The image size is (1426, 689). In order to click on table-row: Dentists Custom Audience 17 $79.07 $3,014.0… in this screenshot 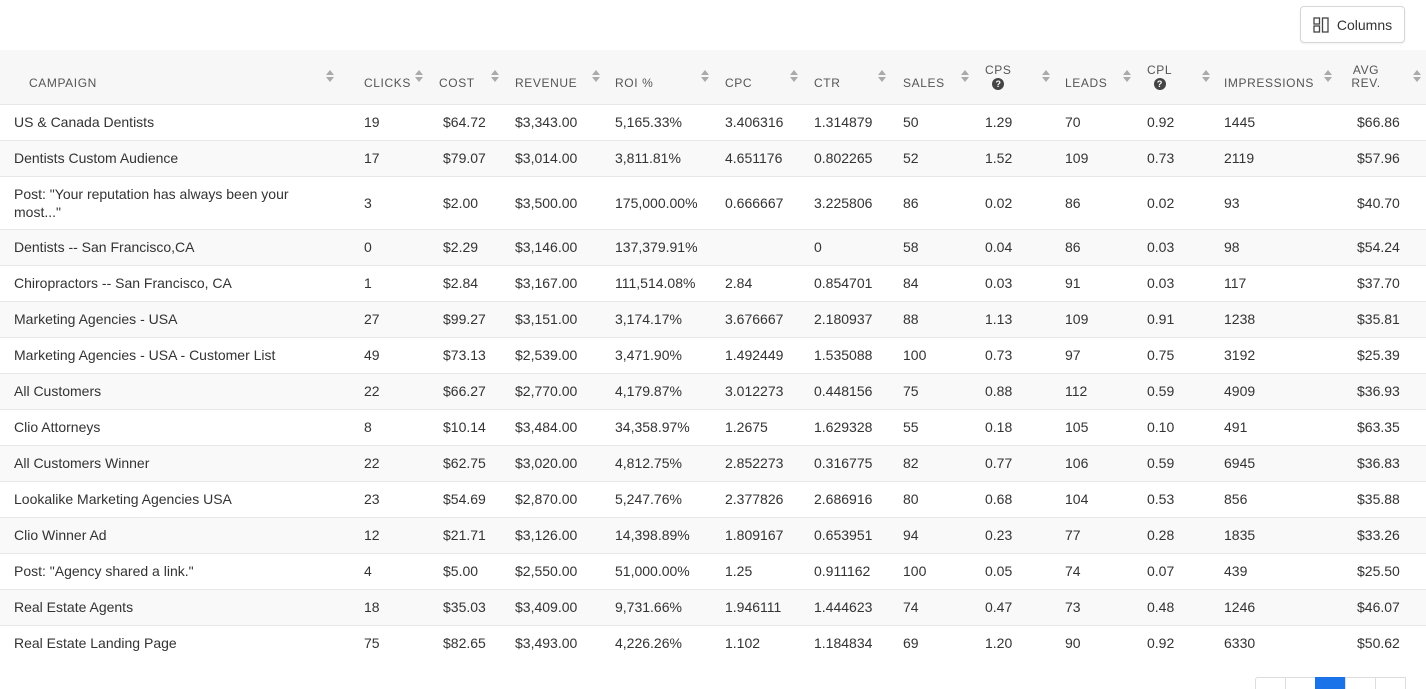, I will do `click(713, 158)`.